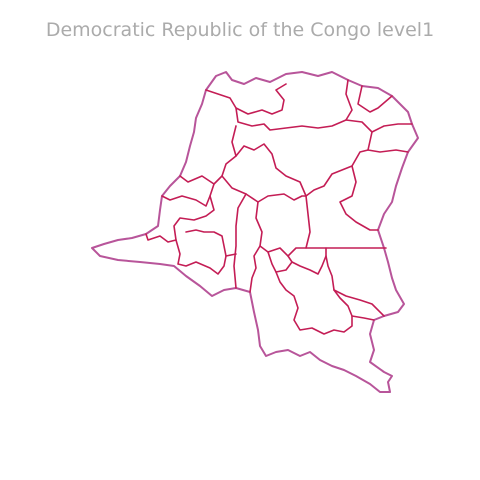  I want to click on map-title: Democratic Republic of the Congo level1, so click(240, 30).